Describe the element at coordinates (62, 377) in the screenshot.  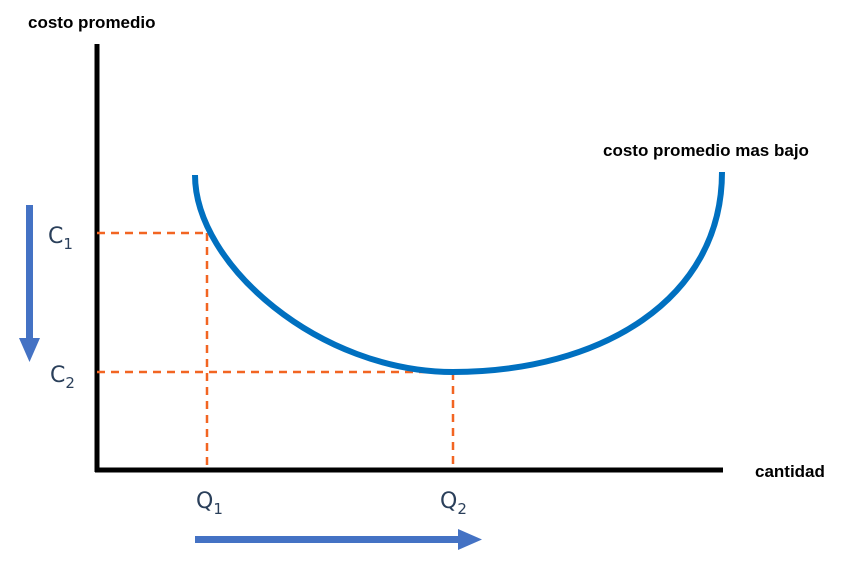
I see `c2-label: C2` at that location.